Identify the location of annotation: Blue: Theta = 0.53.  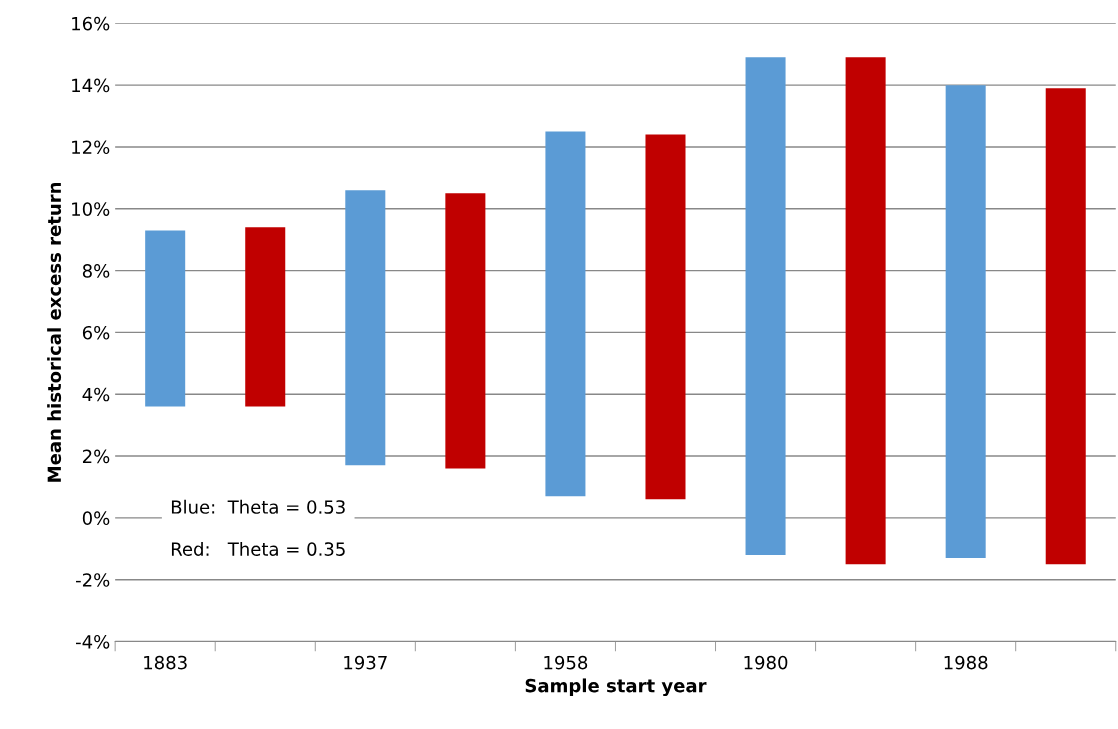
(258, 506).